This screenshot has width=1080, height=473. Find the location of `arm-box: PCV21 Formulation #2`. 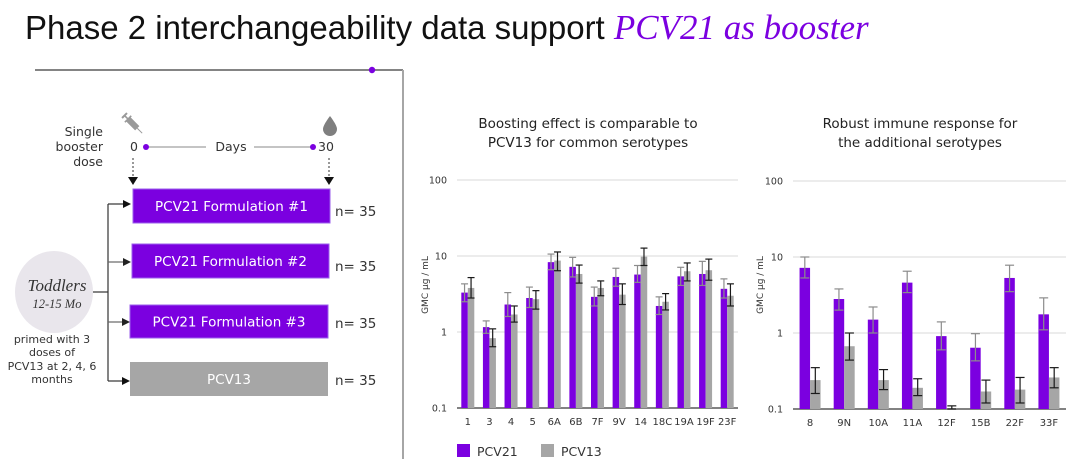

arm-box: PCV21 Formulation #2 is located at coordinates (230, 261).